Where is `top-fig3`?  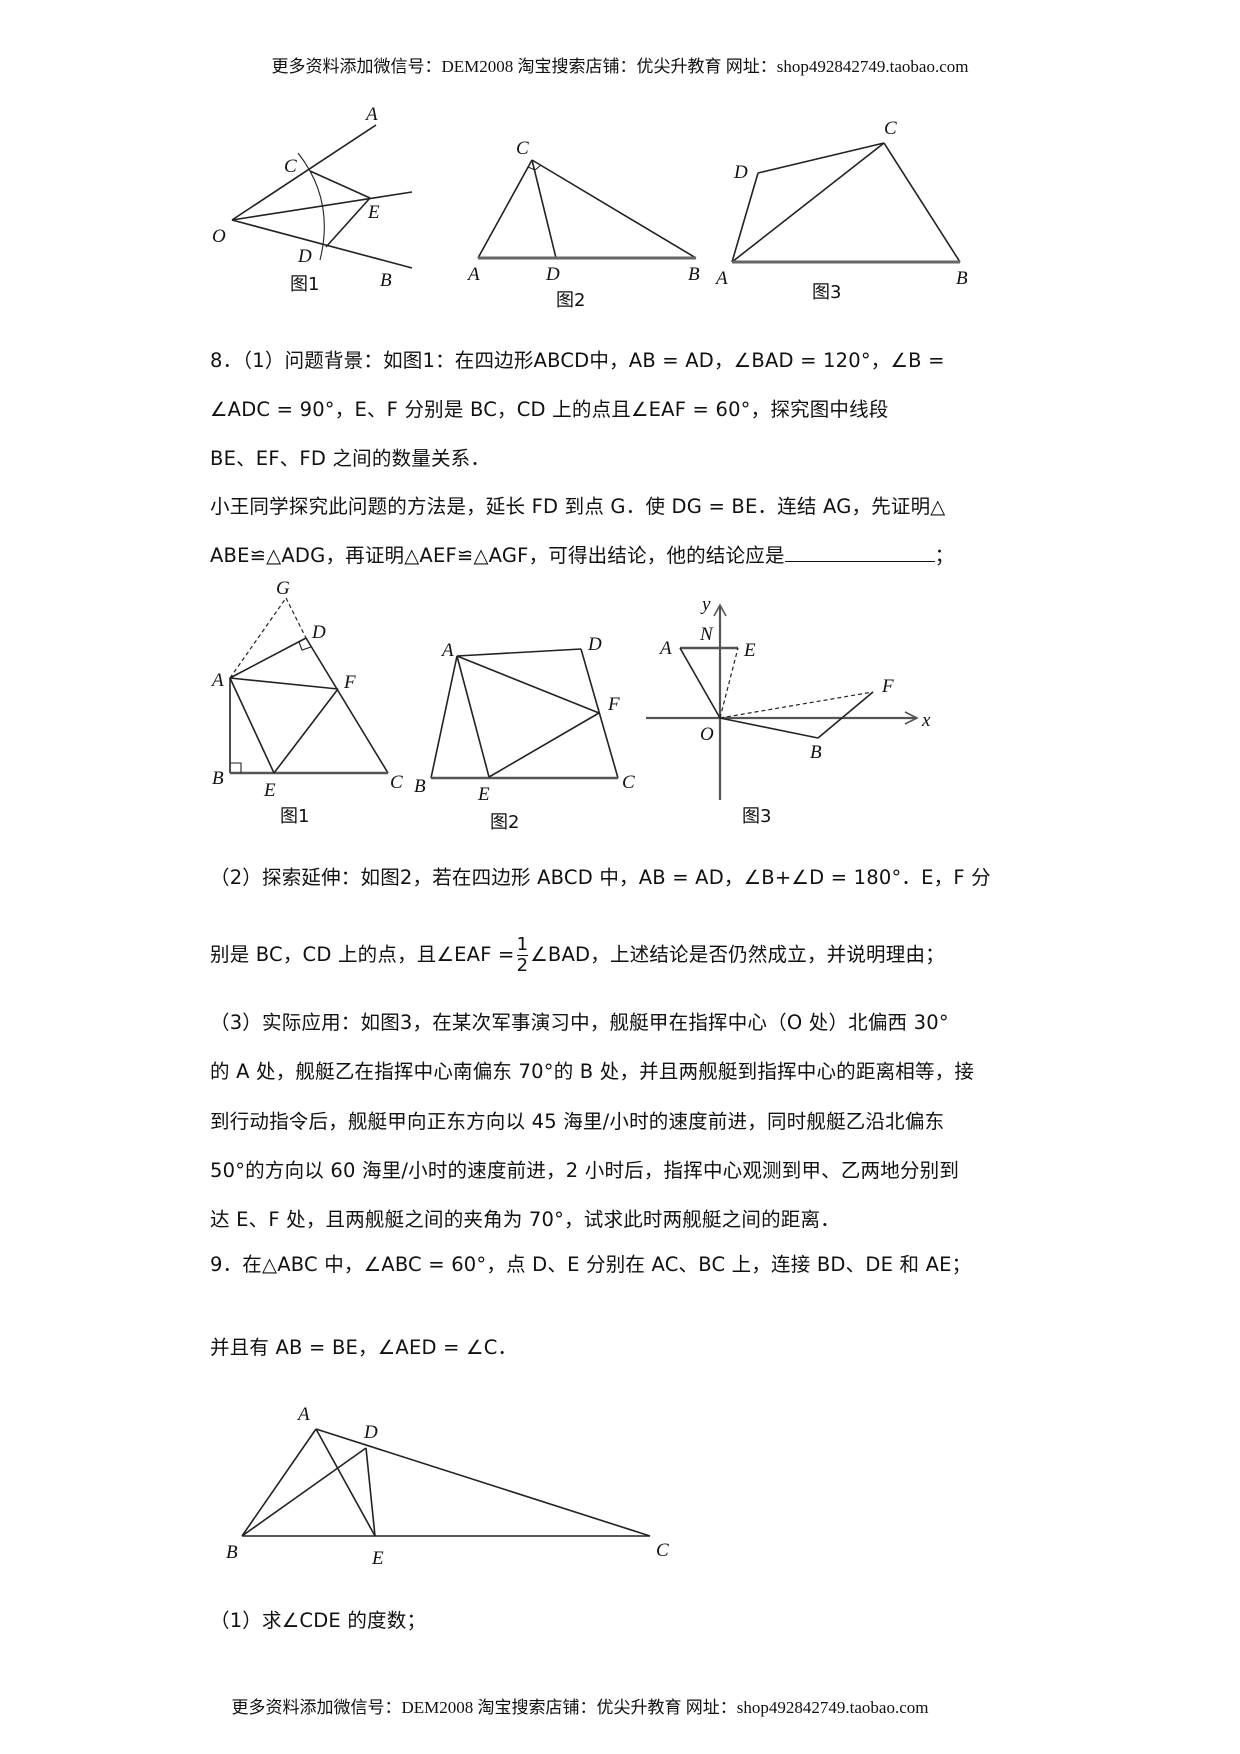
top-fig3 is located at coordinates (846, 203).